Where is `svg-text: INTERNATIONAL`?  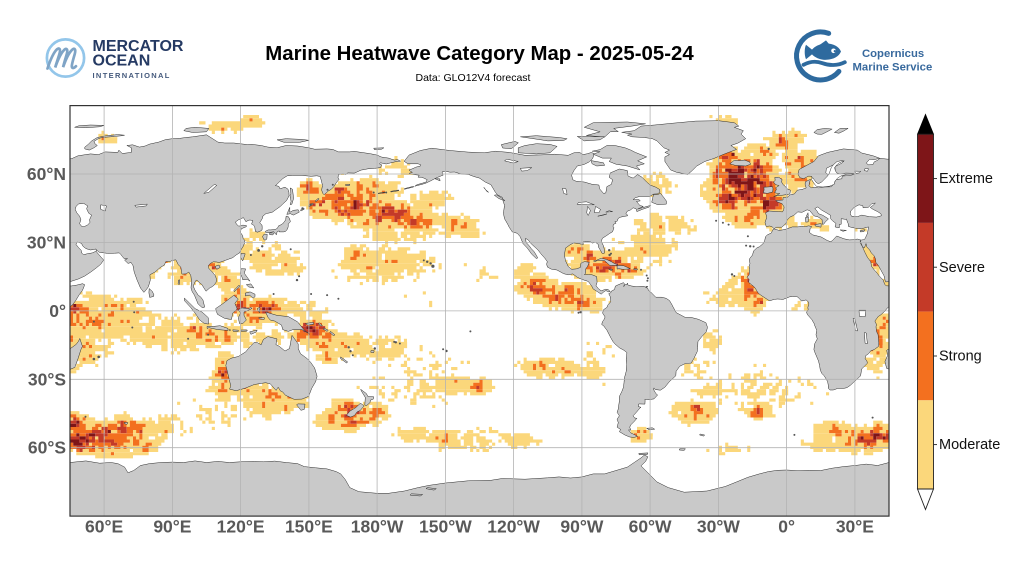
svg-text: INTERNATIONAL is located at coordinates (132, 75).